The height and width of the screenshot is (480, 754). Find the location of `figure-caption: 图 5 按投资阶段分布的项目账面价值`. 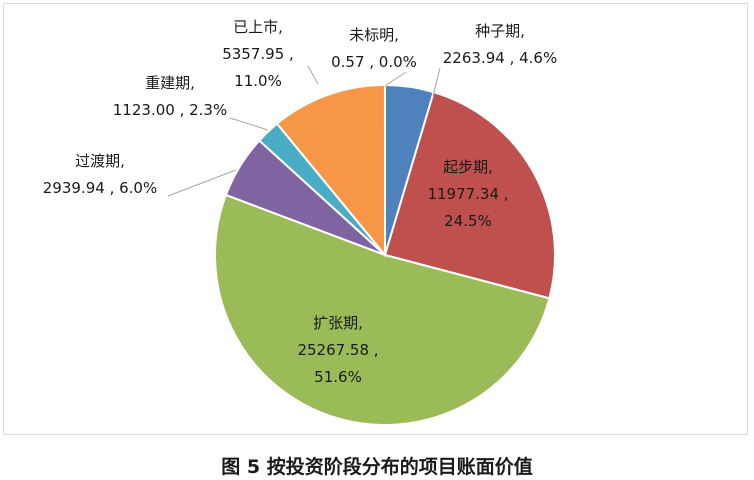

figure-caption: 图 5 按投资阶段分布的项目账面价值 is located at coordinates (377, 467).